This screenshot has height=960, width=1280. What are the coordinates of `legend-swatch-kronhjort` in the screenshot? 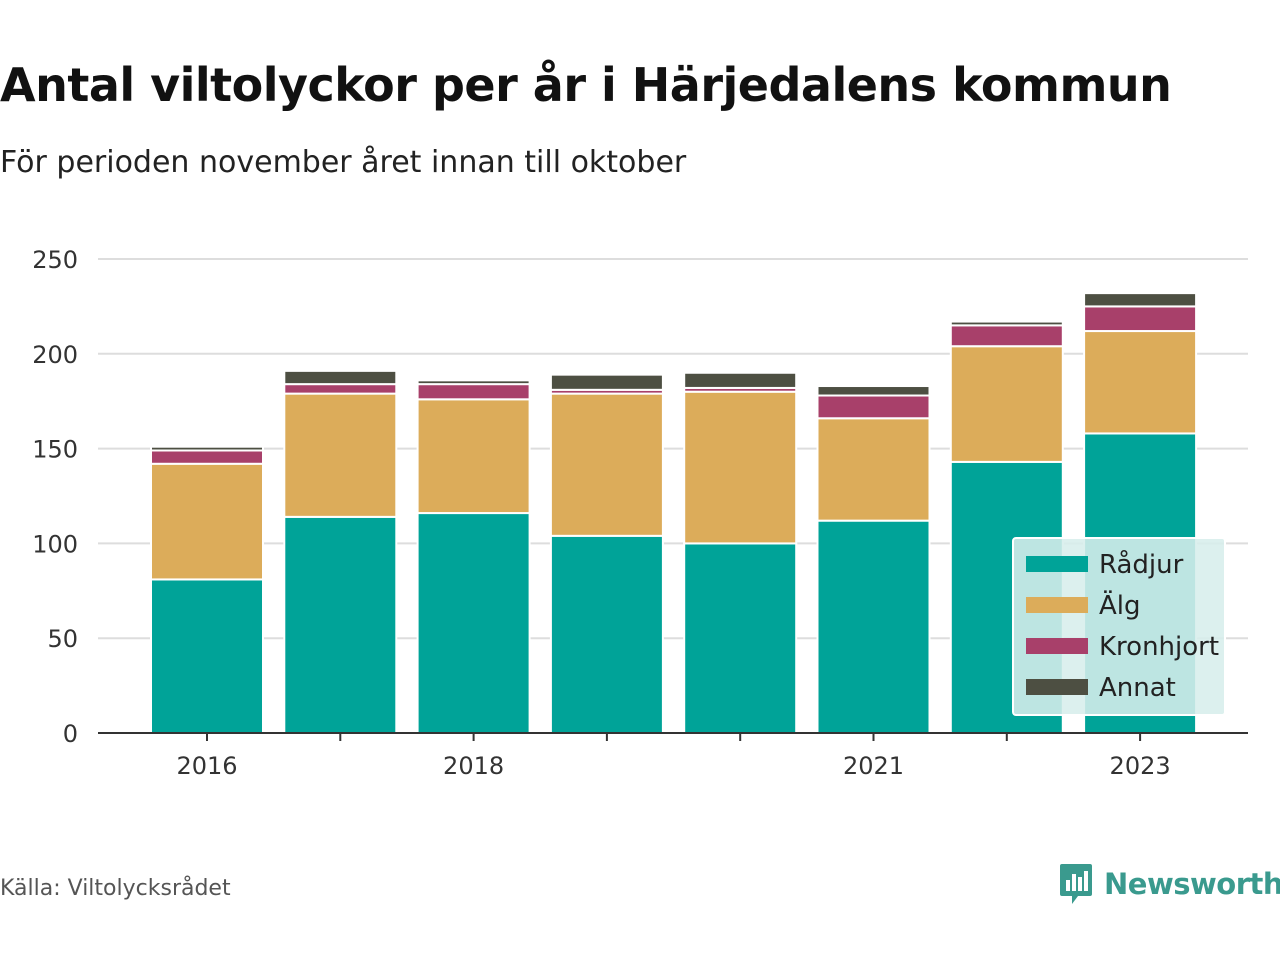 It's located at (1057, 646).